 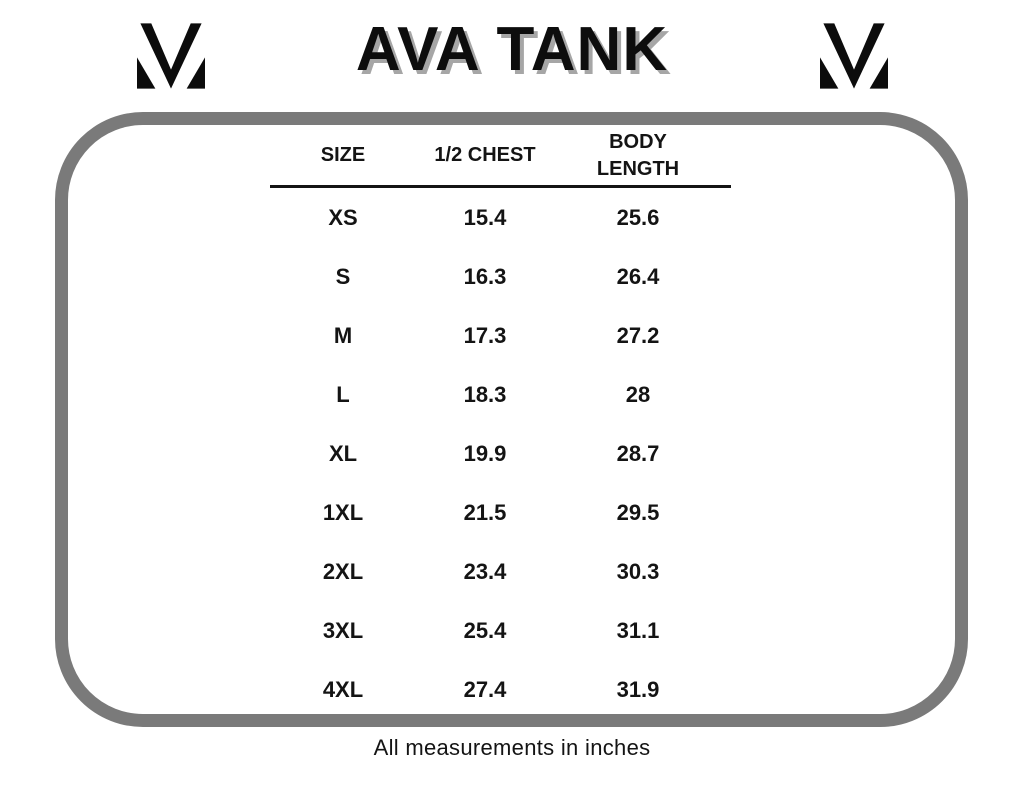 I want to click on brand-logo-right, so click(x=854, y=56).